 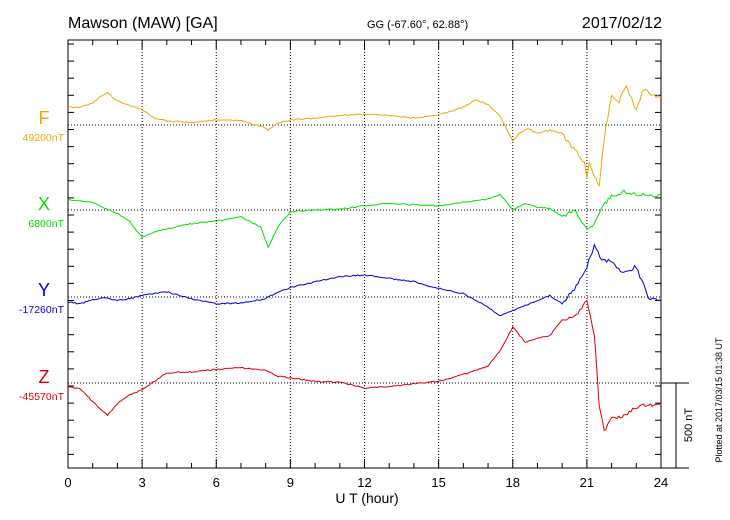 I want to click on series-line-y, so click(x=365, y=280).